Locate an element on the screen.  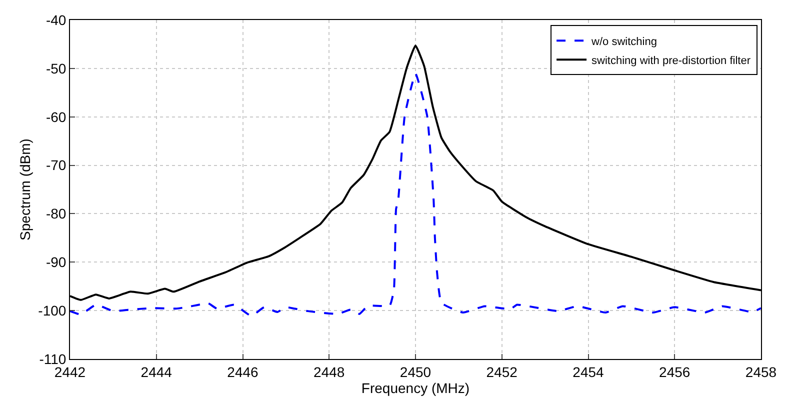
y-tick-label: -80 is located at coordinates (56, 214).